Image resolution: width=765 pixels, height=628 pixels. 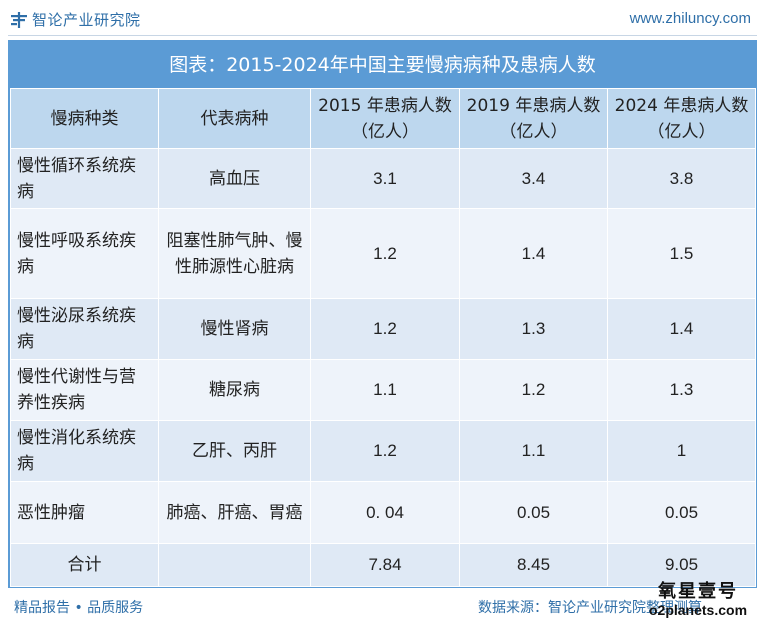 I want to click on table-row: 慢性循环系统疾病 高血压 3.1 3.4 3.8, so click(x=383, y=178).